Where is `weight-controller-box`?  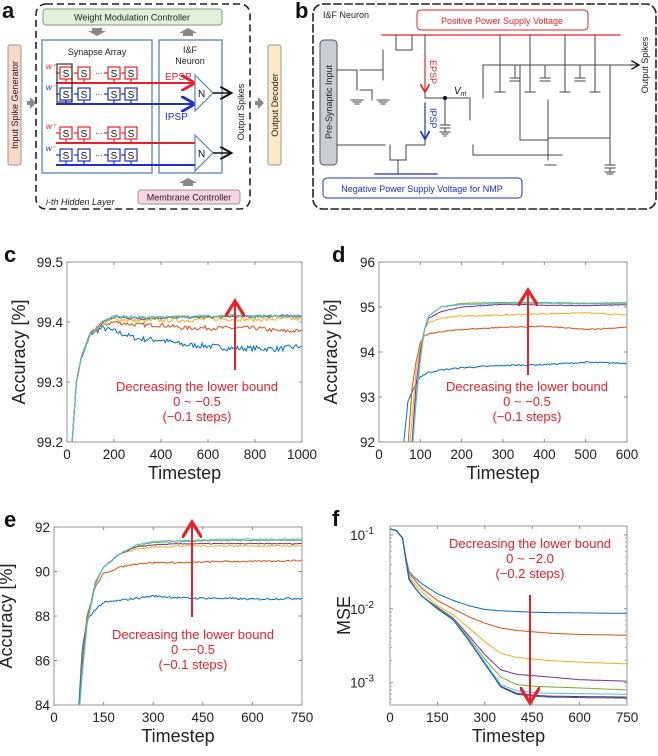 weight-controller-box is located at coordinates (132, 17).